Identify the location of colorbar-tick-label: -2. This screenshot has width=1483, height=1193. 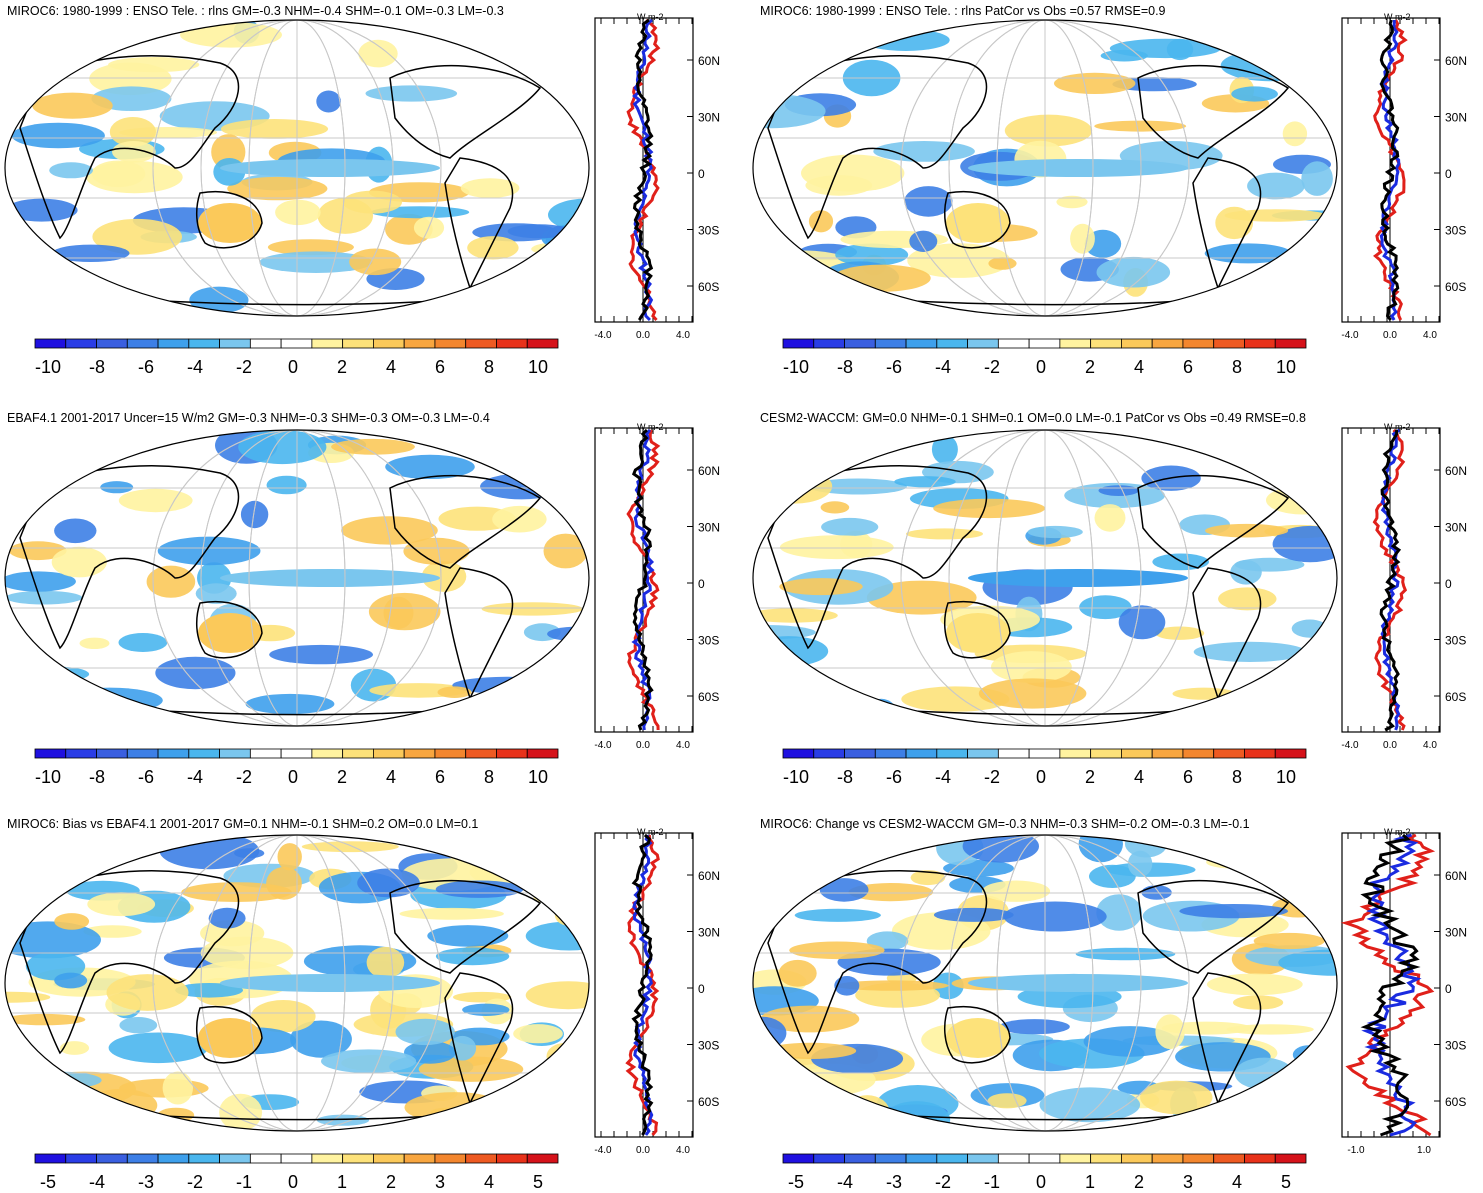
(992, 777).